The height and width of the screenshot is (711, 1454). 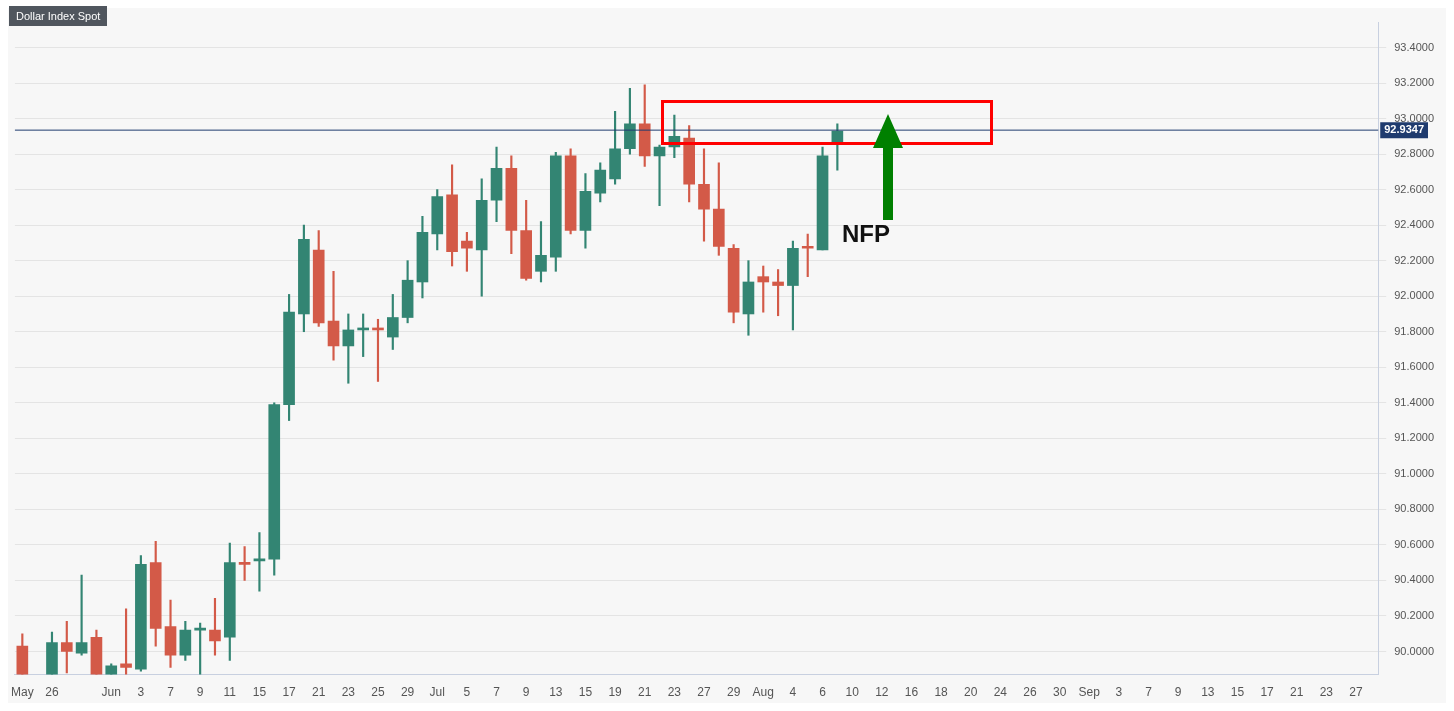 I want to click on y-tick-label: 92.8000, so click(x=1414, y=153).